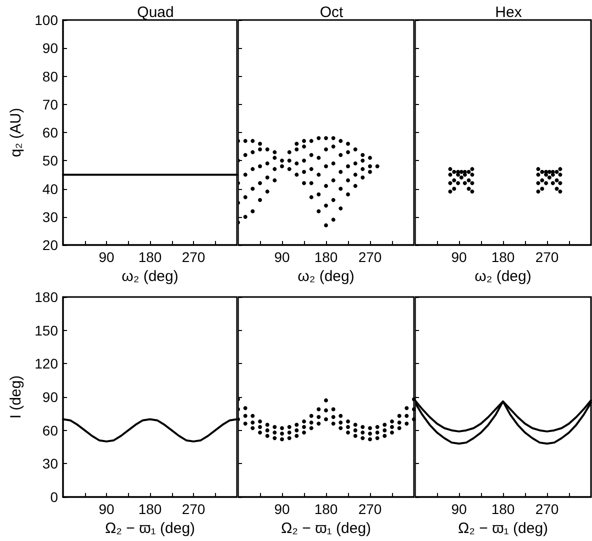 This screenshot has height=541, width=592. What do you see at coordinates (50, 245) in the screenshot?
I see `y-tick-label: 20` at bounding box center [50, 245].